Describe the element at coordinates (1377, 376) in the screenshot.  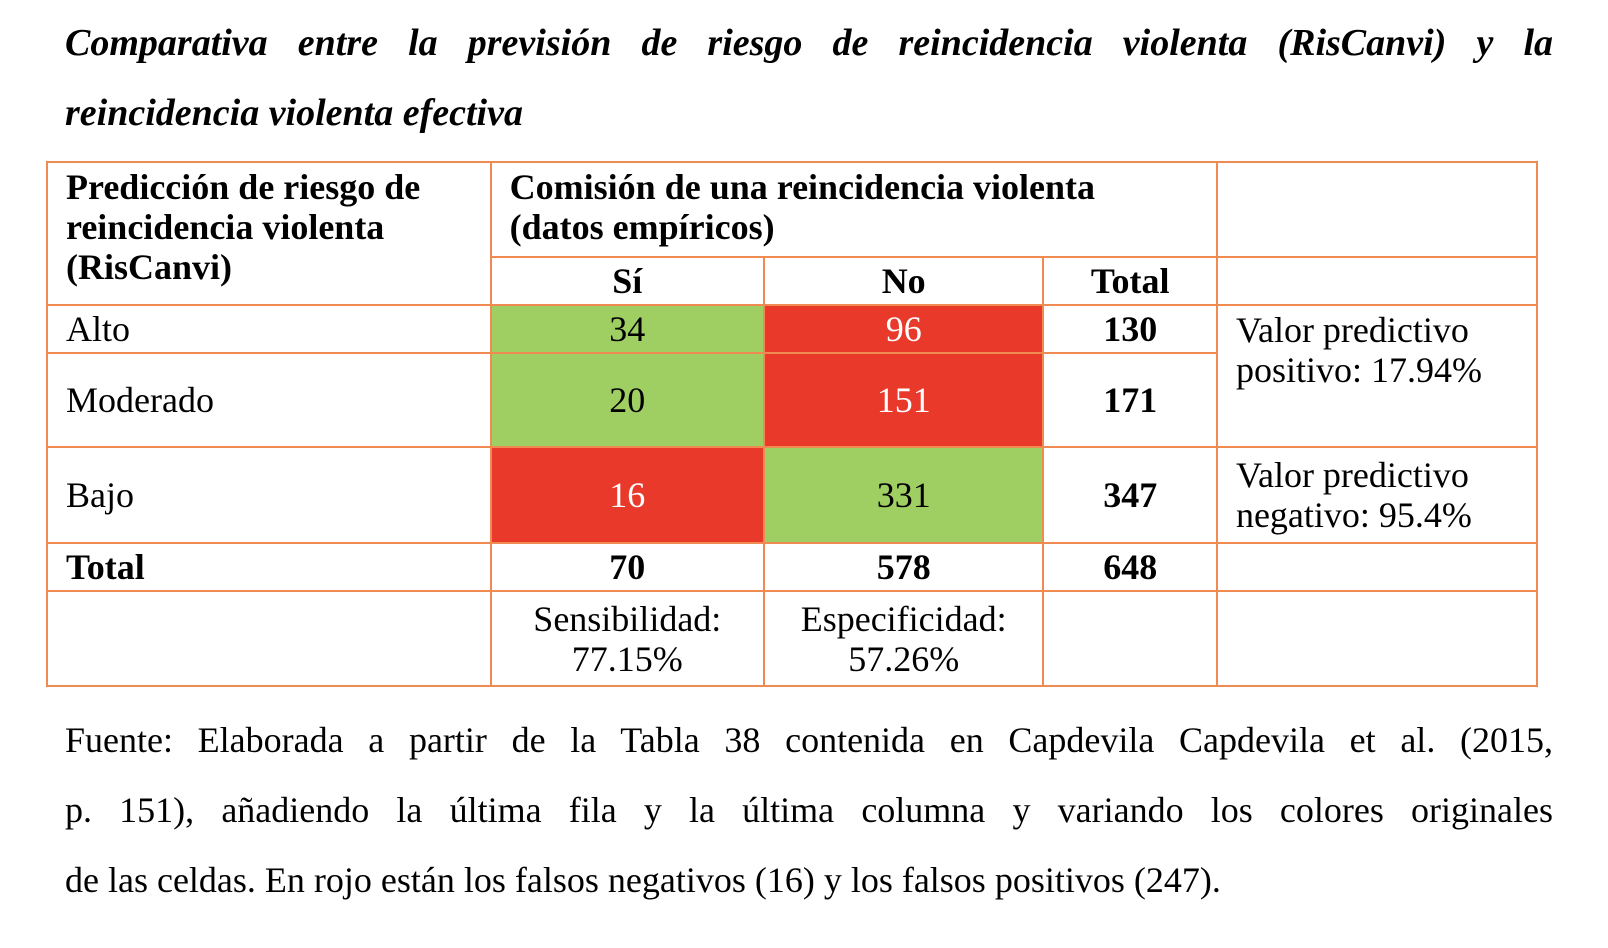
I see `positive-predictive-value: Valor predictivo positivo: 17.94%` at that location.